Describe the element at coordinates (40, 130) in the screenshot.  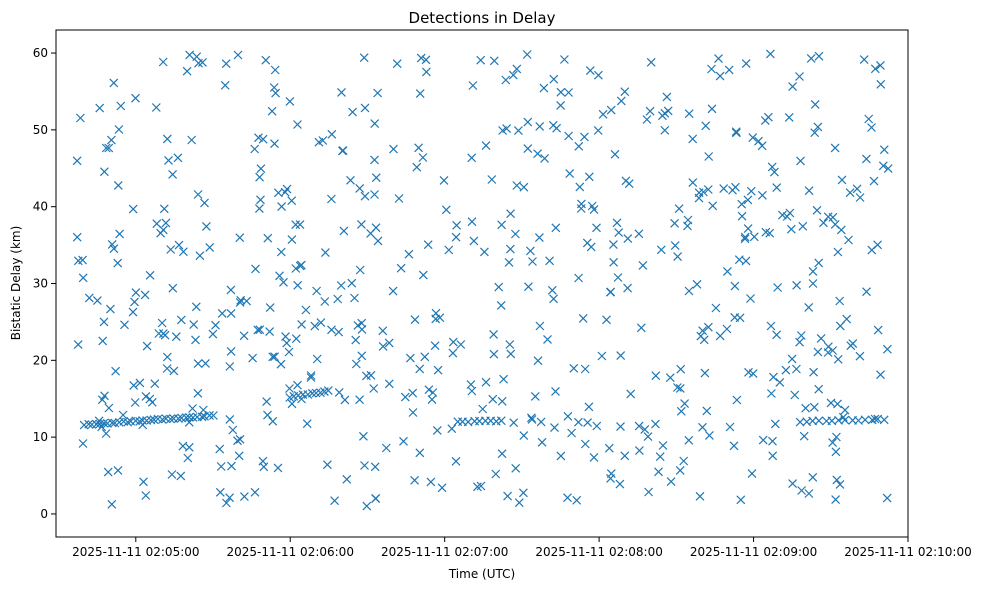
I see `y-tick-label: 50` at that location.